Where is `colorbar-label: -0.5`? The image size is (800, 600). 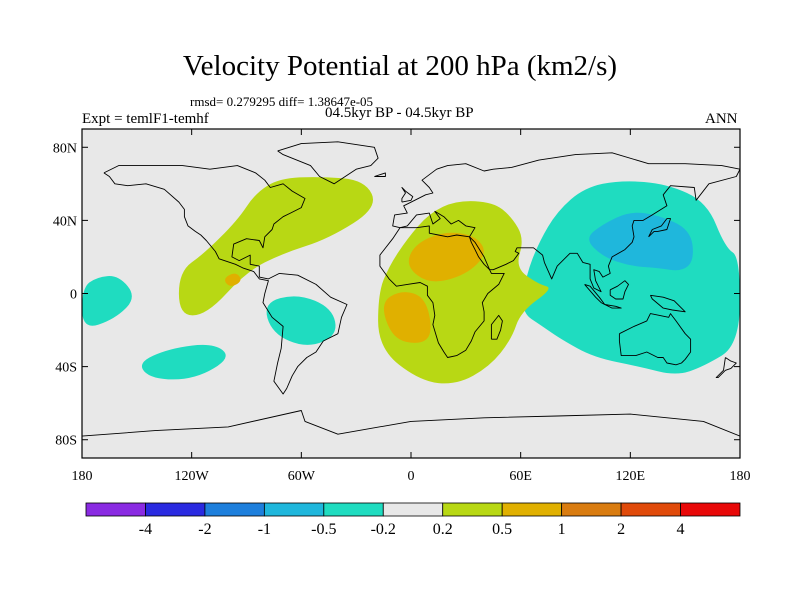
colorbar-label: -0.5 is located at coordinates (323, 529).